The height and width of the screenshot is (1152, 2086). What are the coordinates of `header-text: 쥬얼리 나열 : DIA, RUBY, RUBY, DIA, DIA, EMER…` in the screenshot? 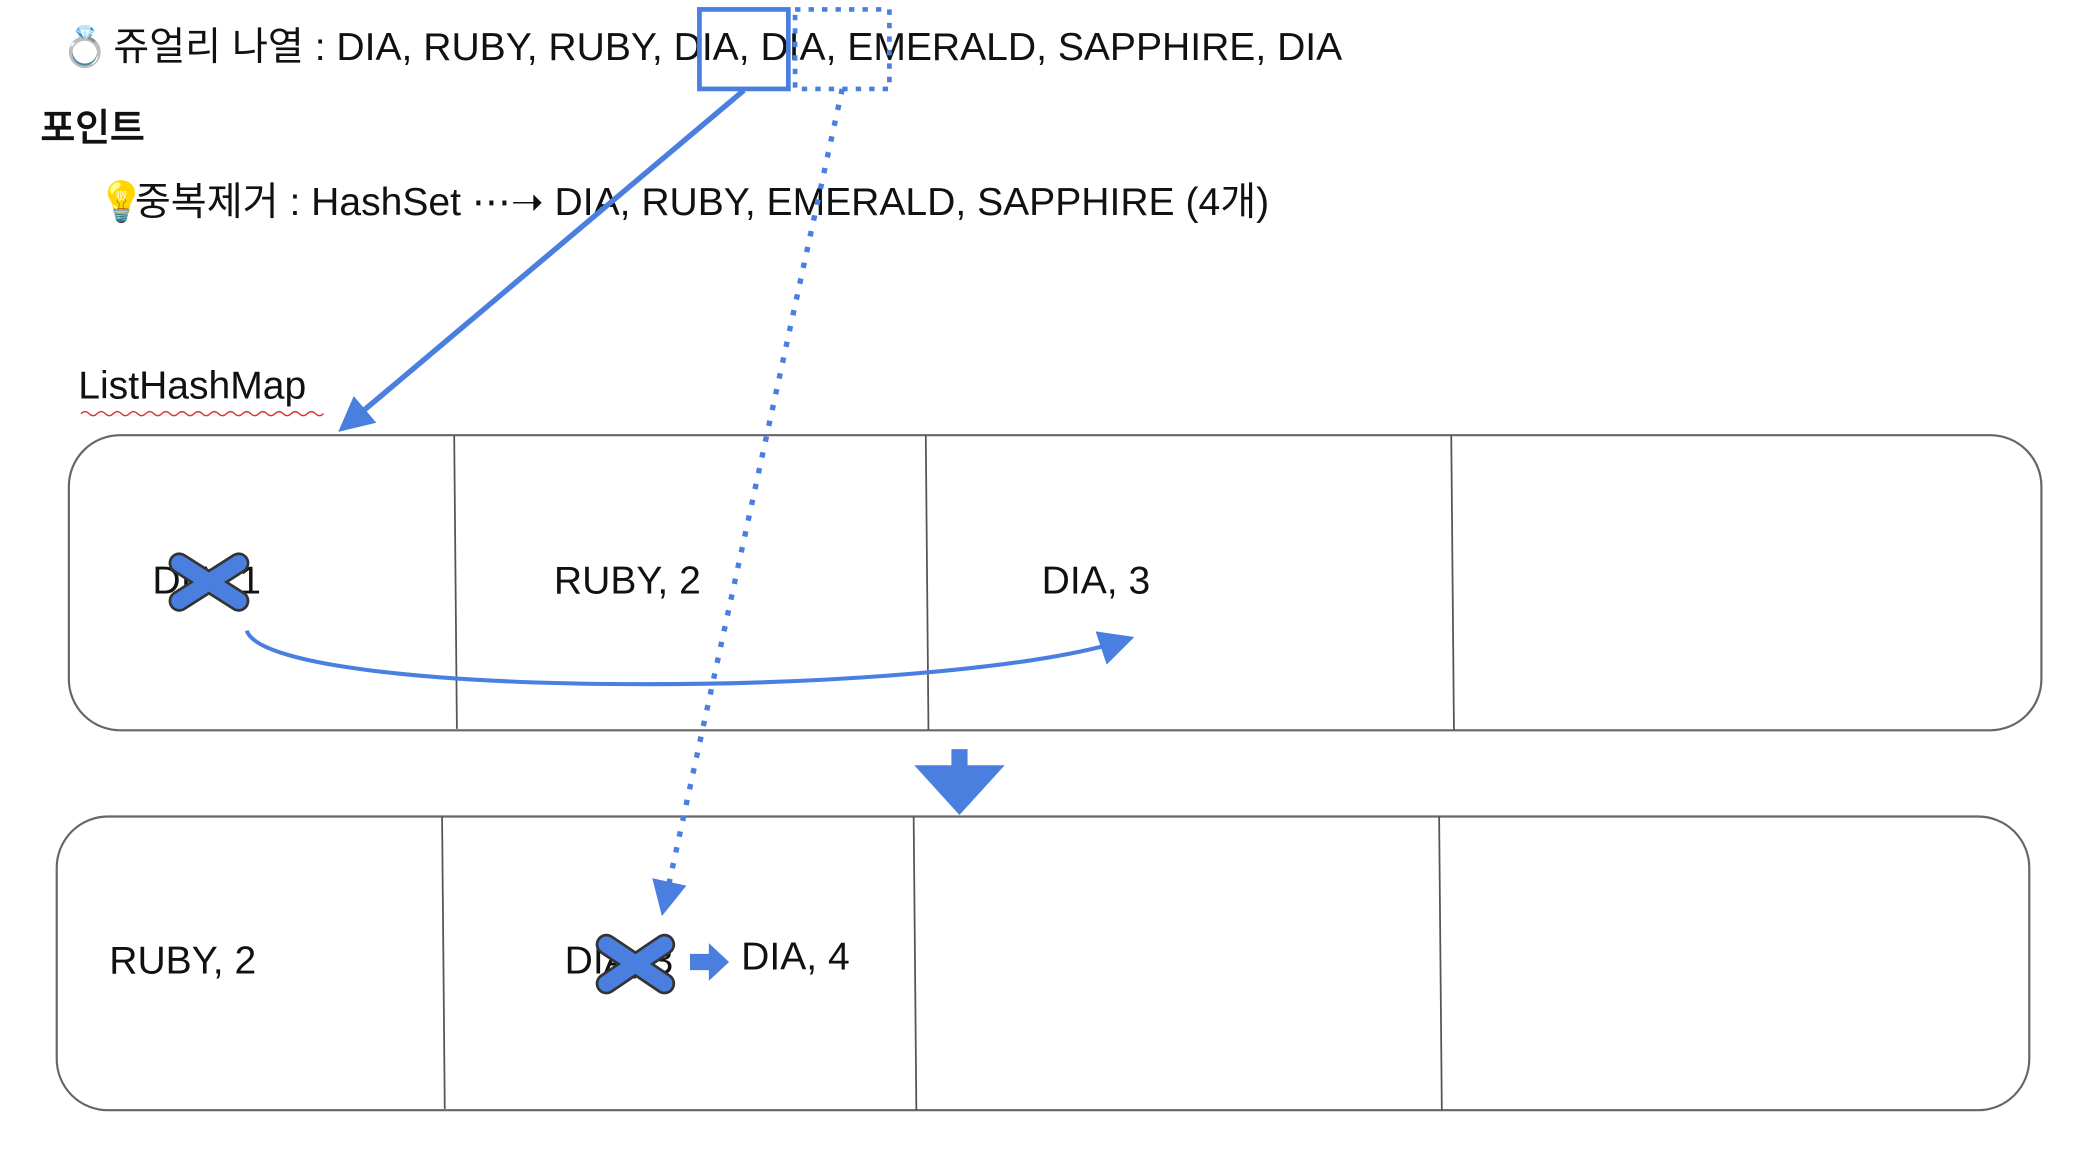 It's located at (727, 47).